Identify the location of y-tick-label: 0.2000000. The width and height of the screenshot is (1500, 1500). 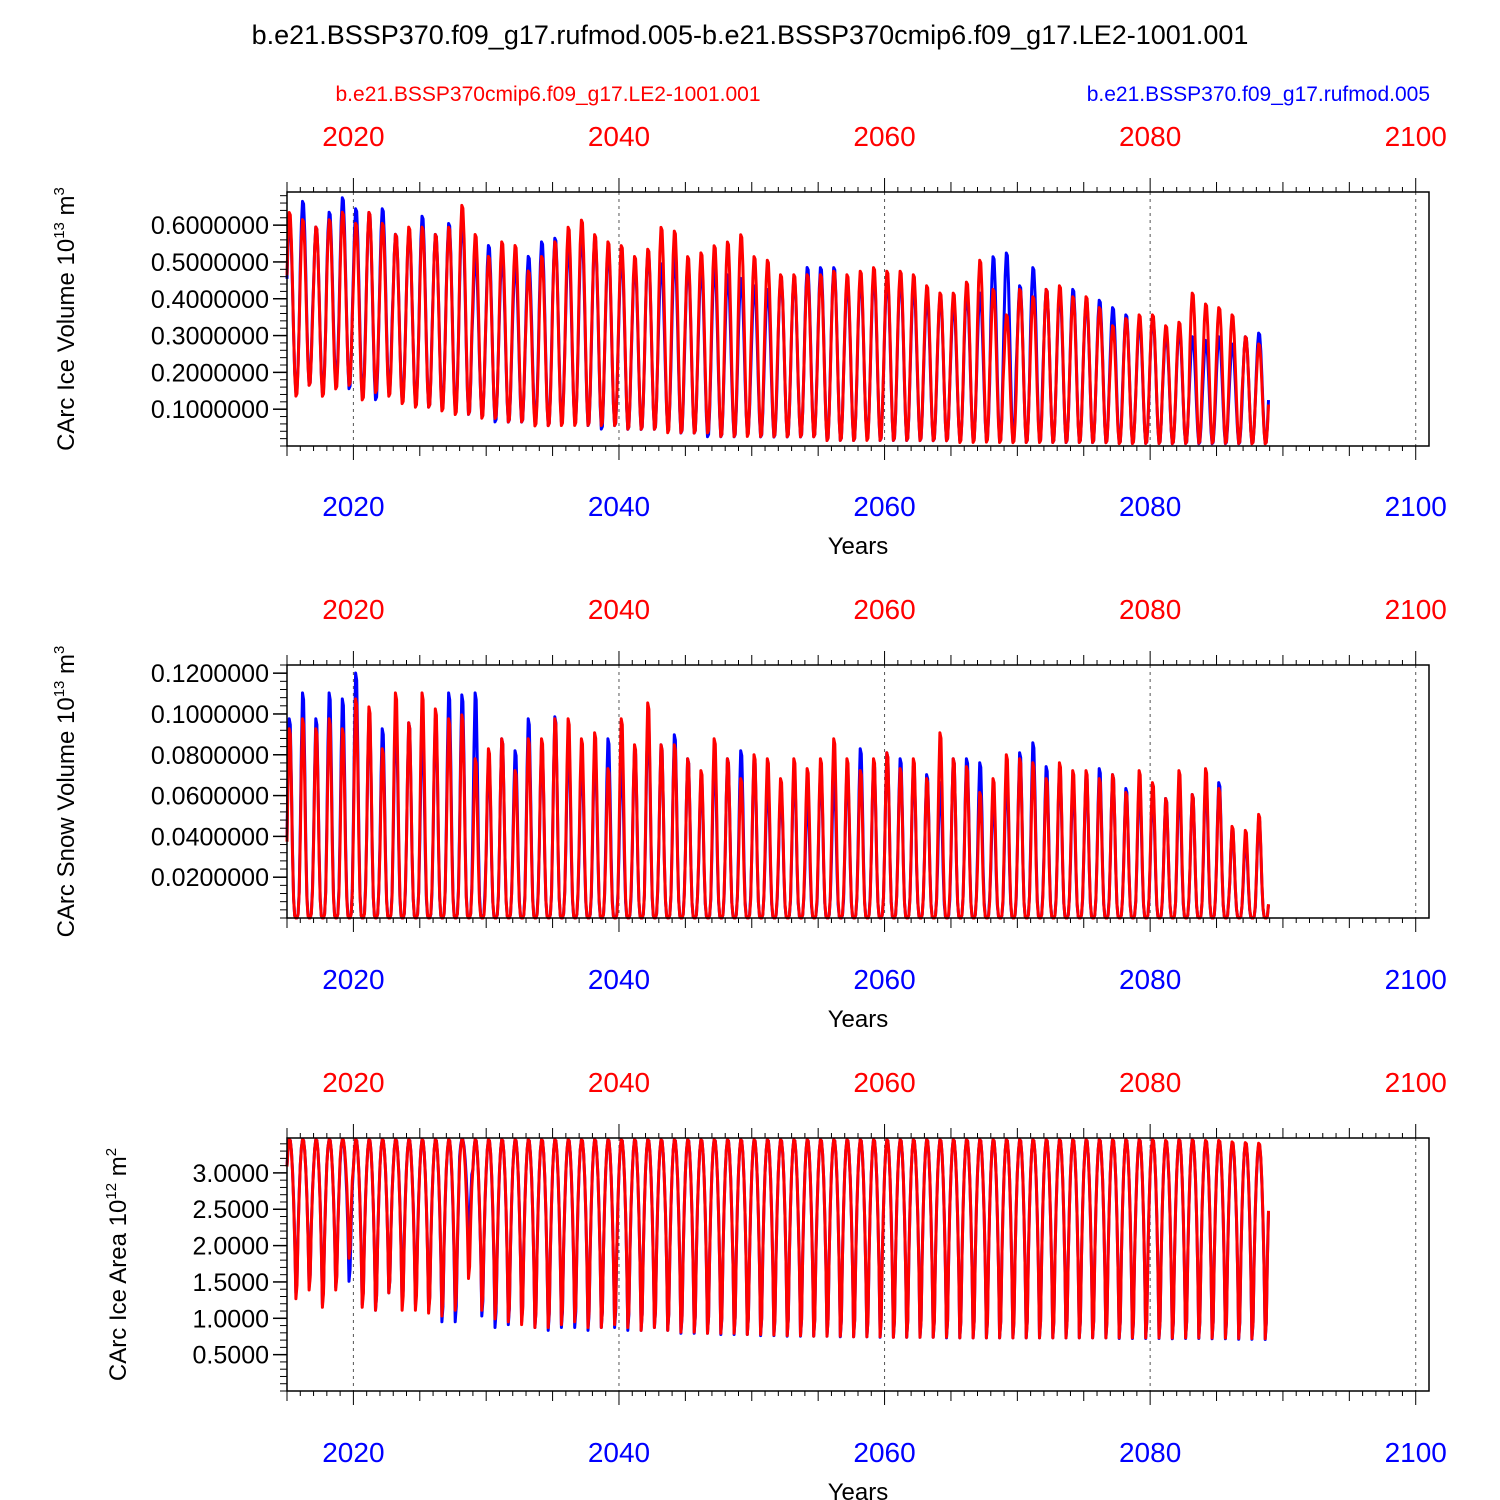
(210, 373).